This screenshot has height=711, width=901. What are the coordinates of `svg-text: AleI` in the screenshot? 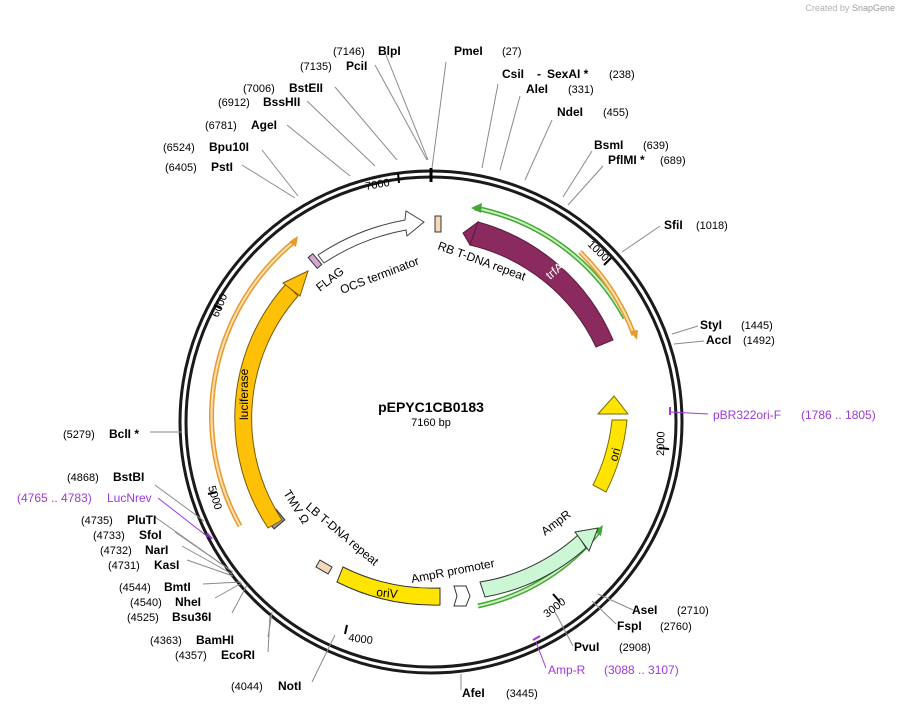 It's located at (537, 89).